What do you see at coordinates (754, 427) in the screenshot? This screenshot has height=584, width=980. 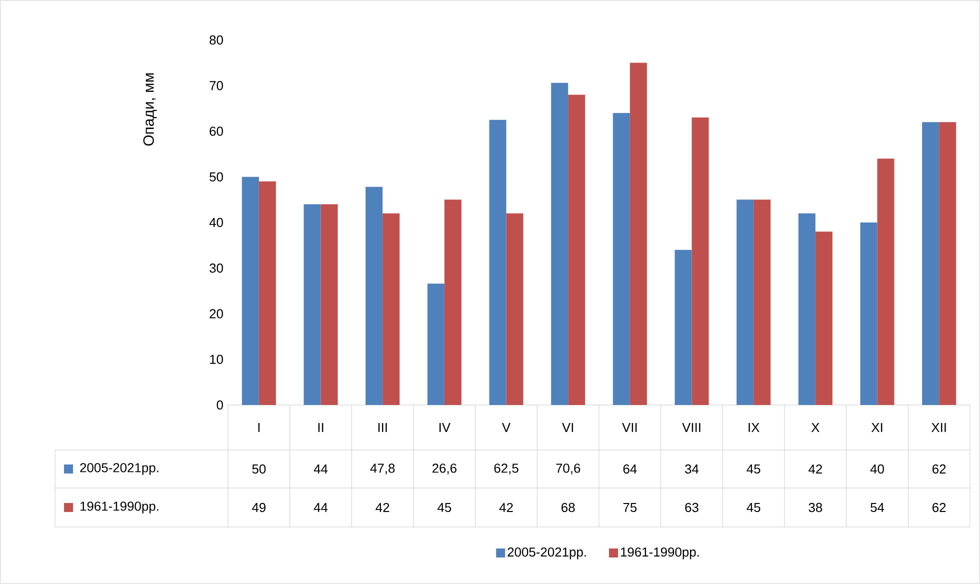 I see `x-tick-label: IX` at bounding box center [754, 427].